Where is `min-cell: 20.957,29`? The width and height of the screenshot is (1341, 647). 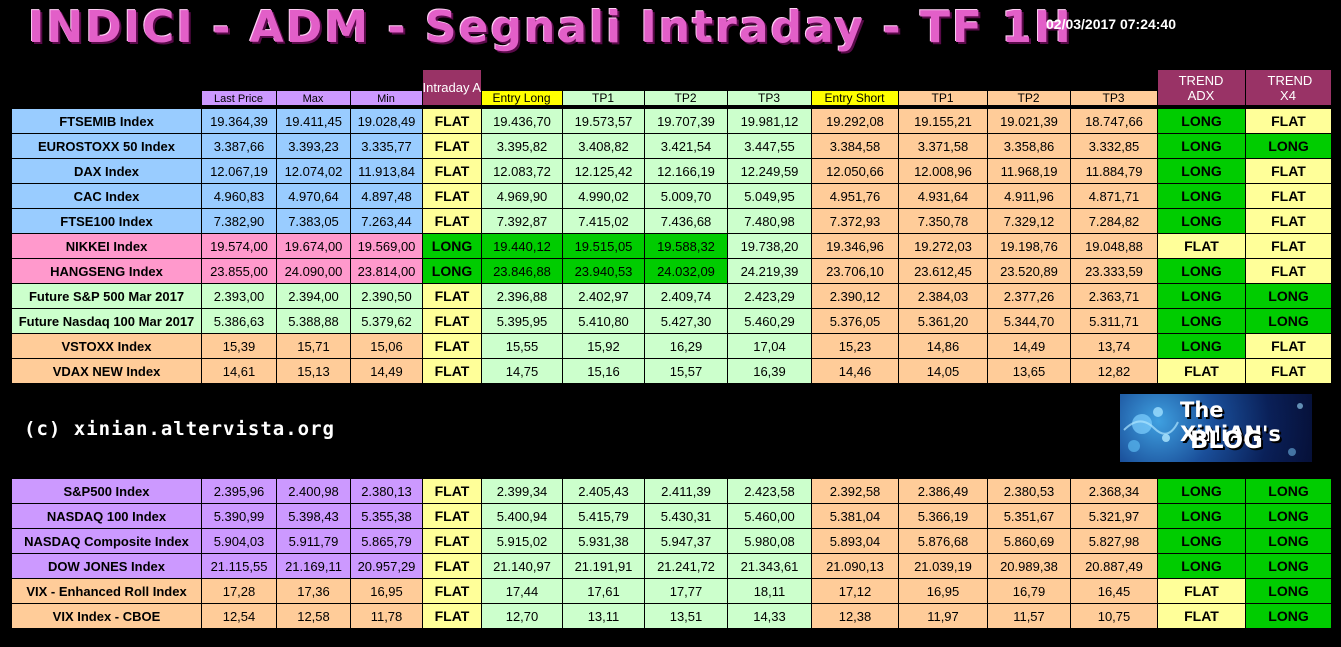
min-cell: 20.957,29 is located at coordinates (386, 566).